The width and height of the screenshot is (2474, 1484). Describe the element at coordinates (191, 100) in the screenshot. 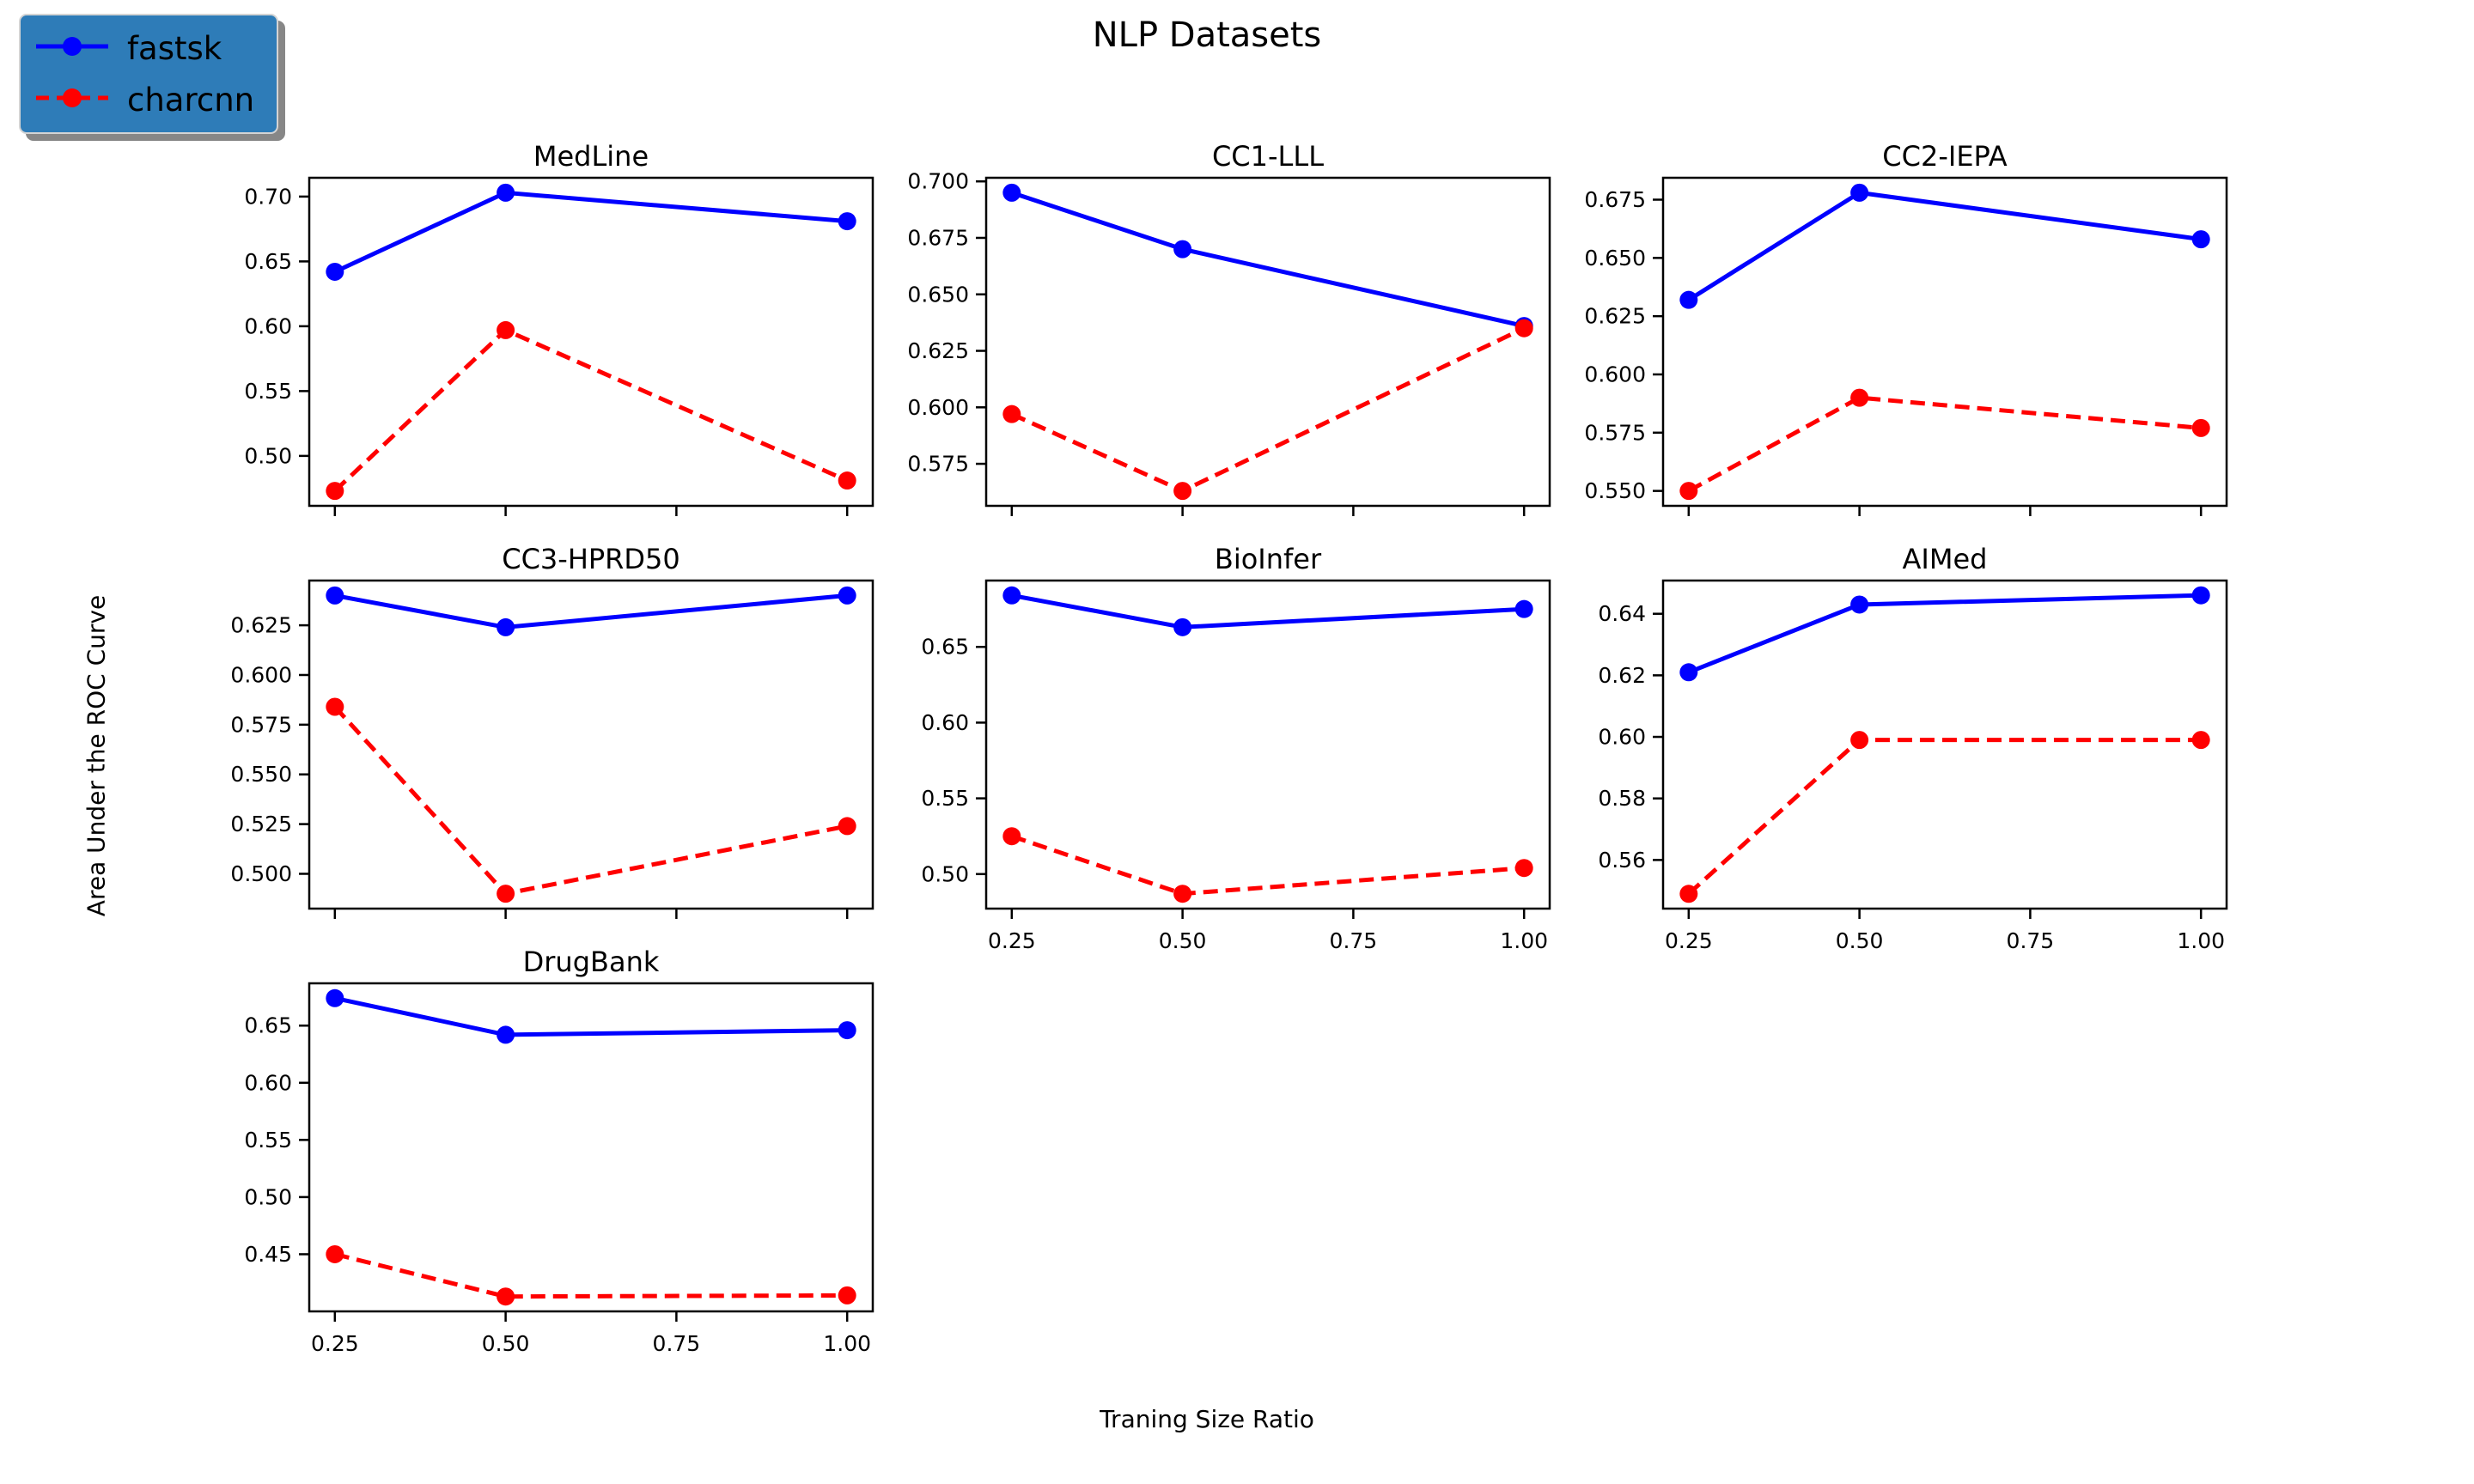

I see `legend-label-charcnn: charcnn` at that location.